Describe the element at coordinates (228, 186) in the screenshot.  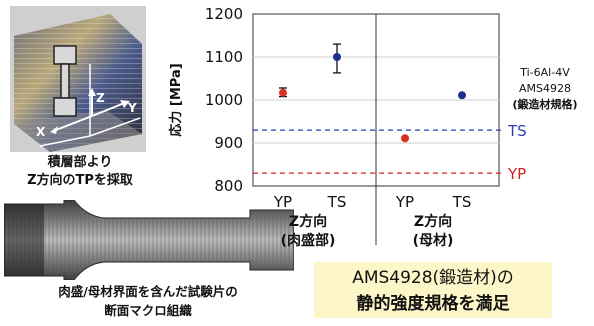
I see `y-tick-label: 800` at that location.